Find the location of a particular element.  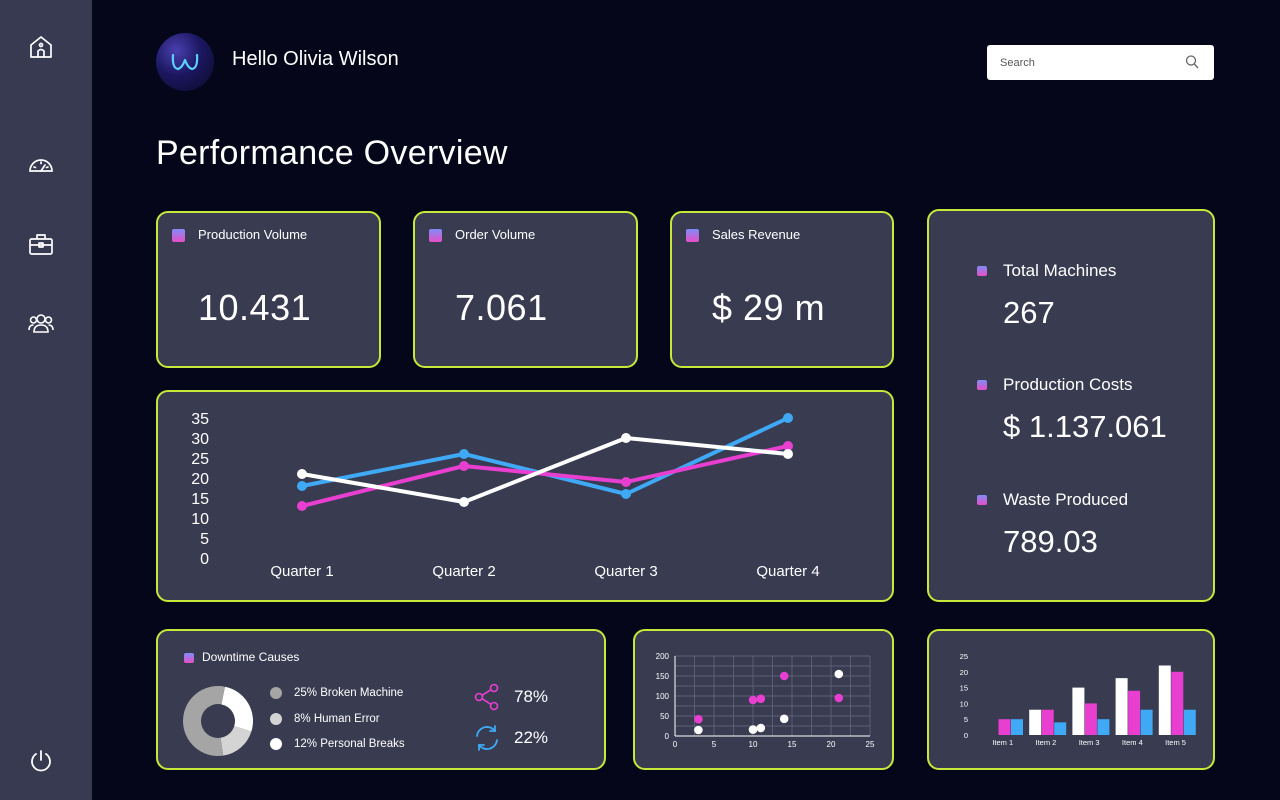

search-input is located at coordinates (1100, 62).